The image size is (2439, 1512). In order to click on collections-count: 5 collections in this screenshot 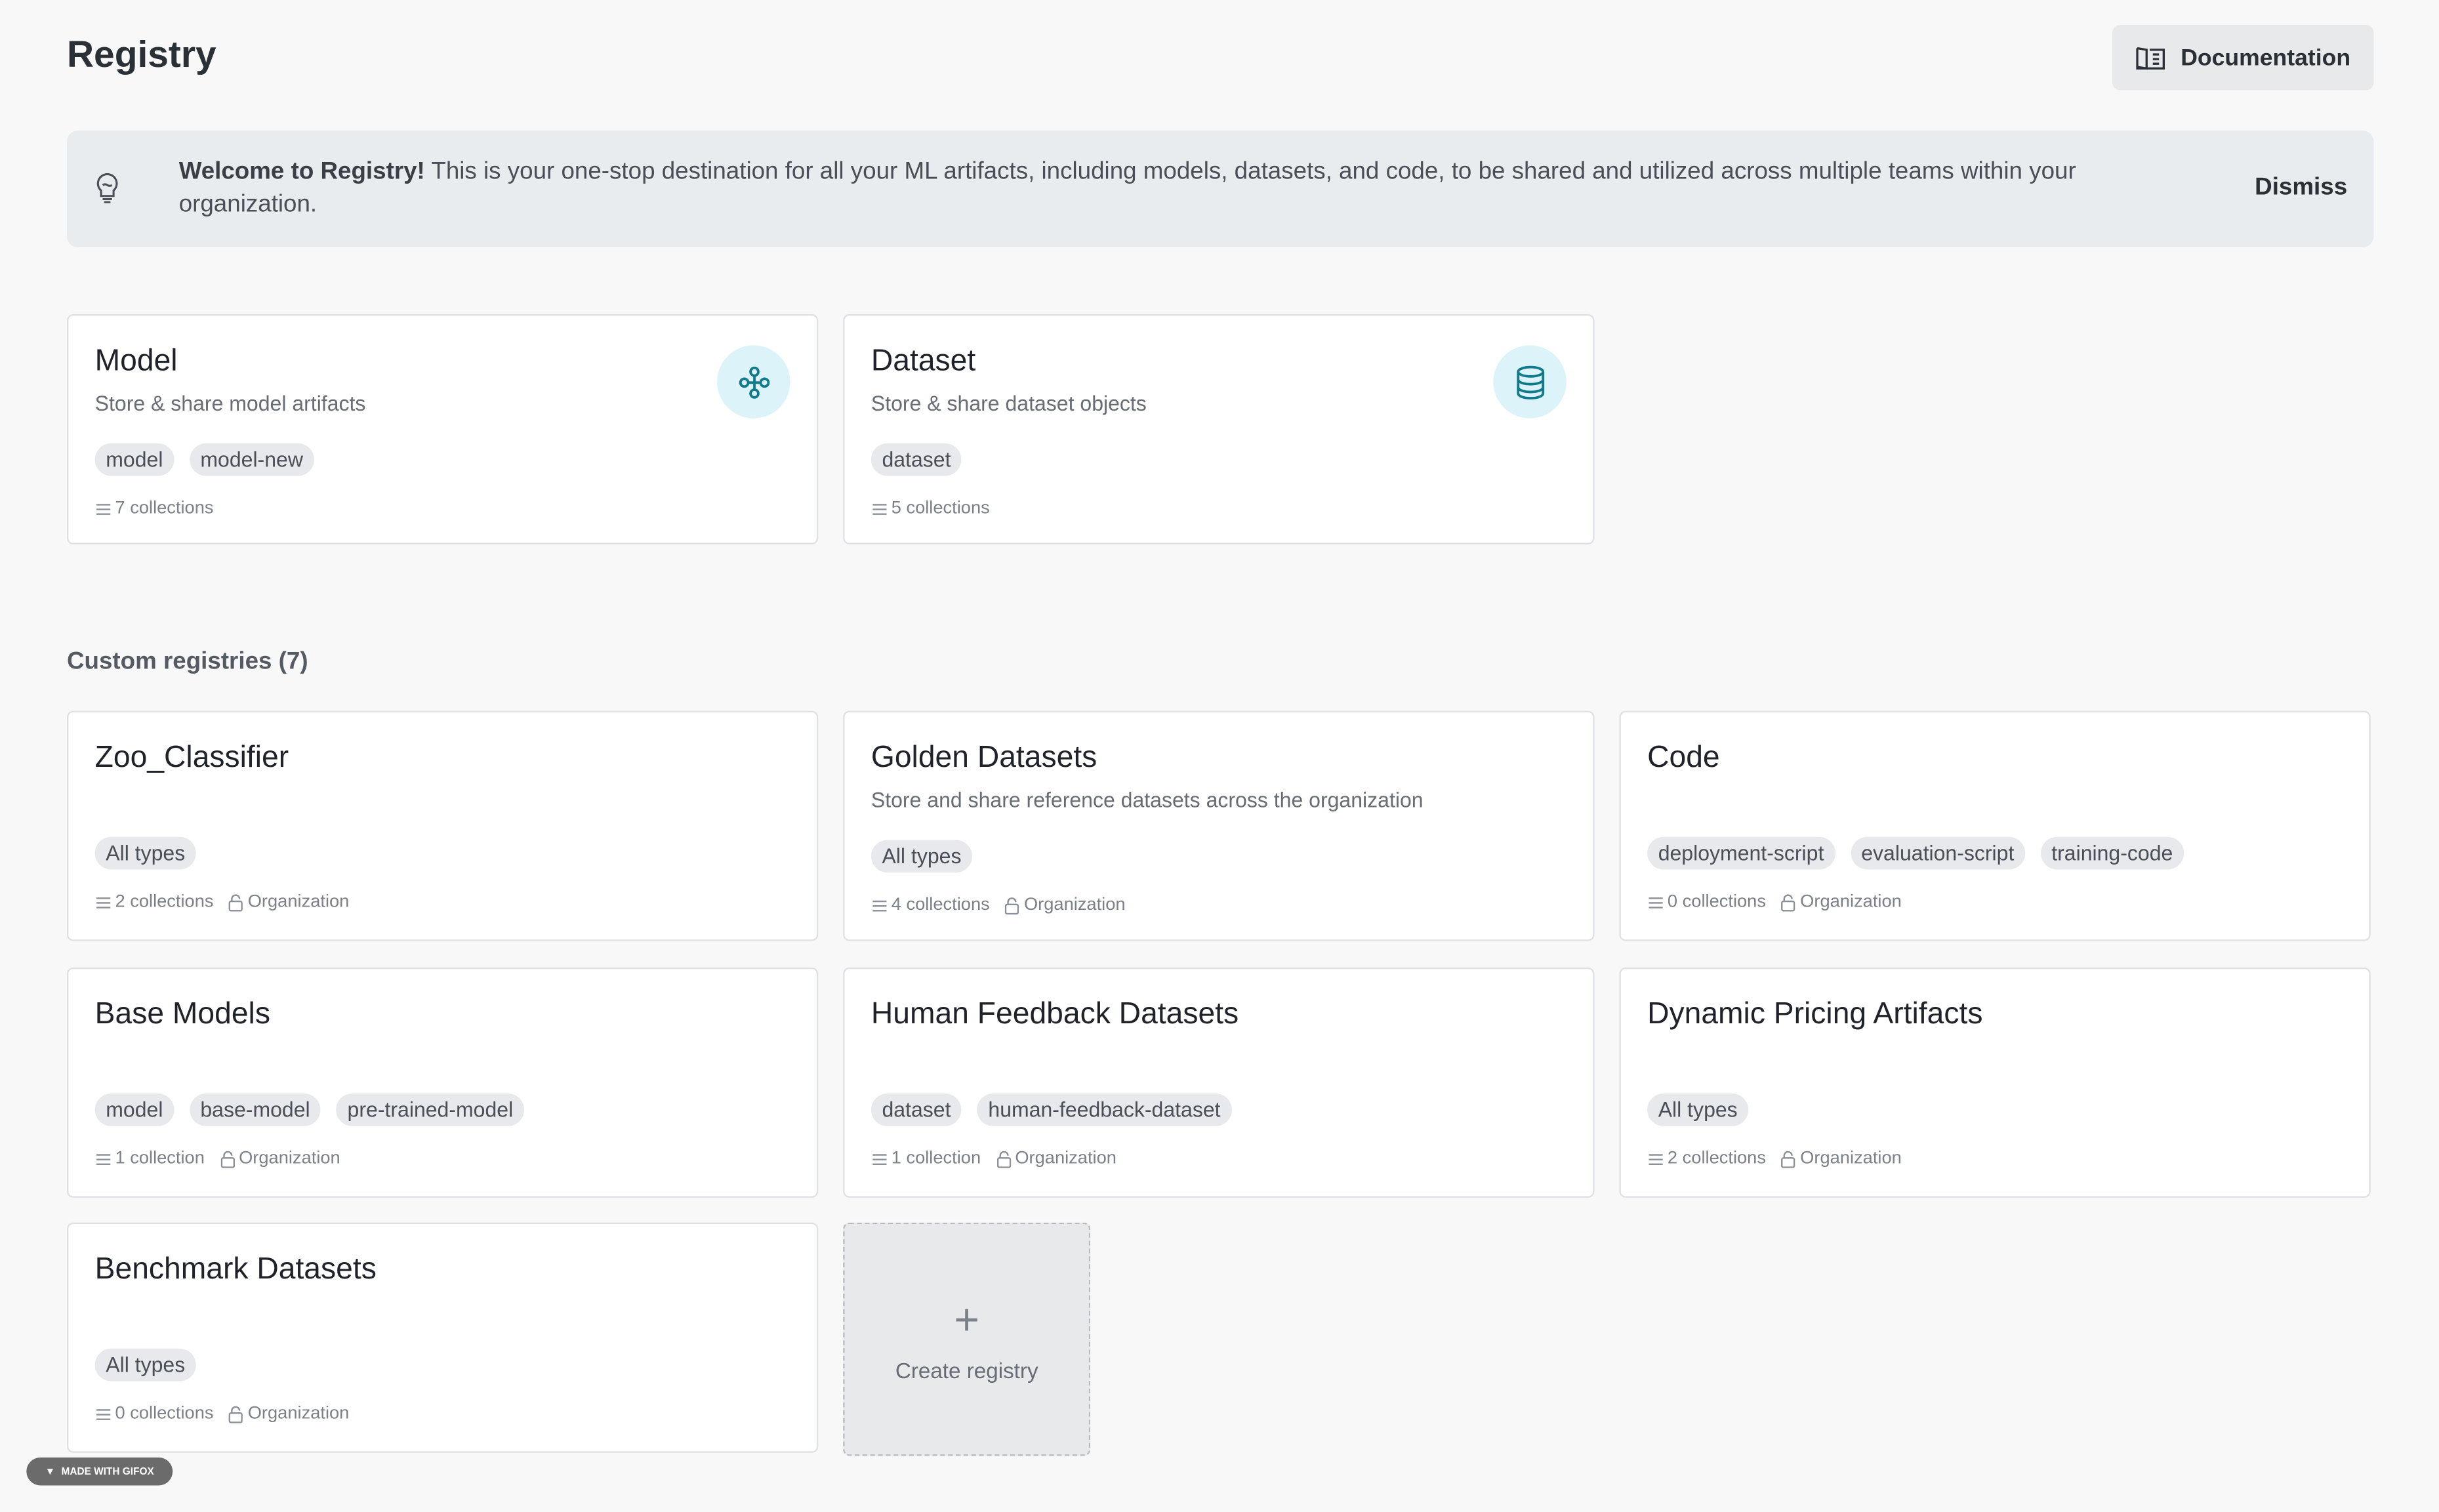, I will do `click(931, 509)`.